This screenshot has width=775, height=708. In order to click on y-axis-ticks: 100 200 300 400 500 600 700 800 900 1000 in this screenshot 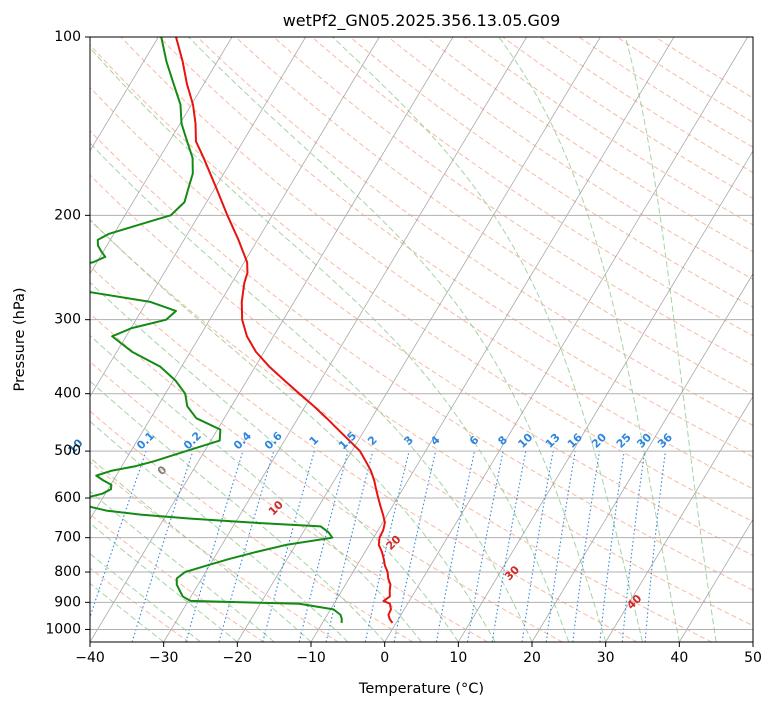, I will do `click(67, 333)`.